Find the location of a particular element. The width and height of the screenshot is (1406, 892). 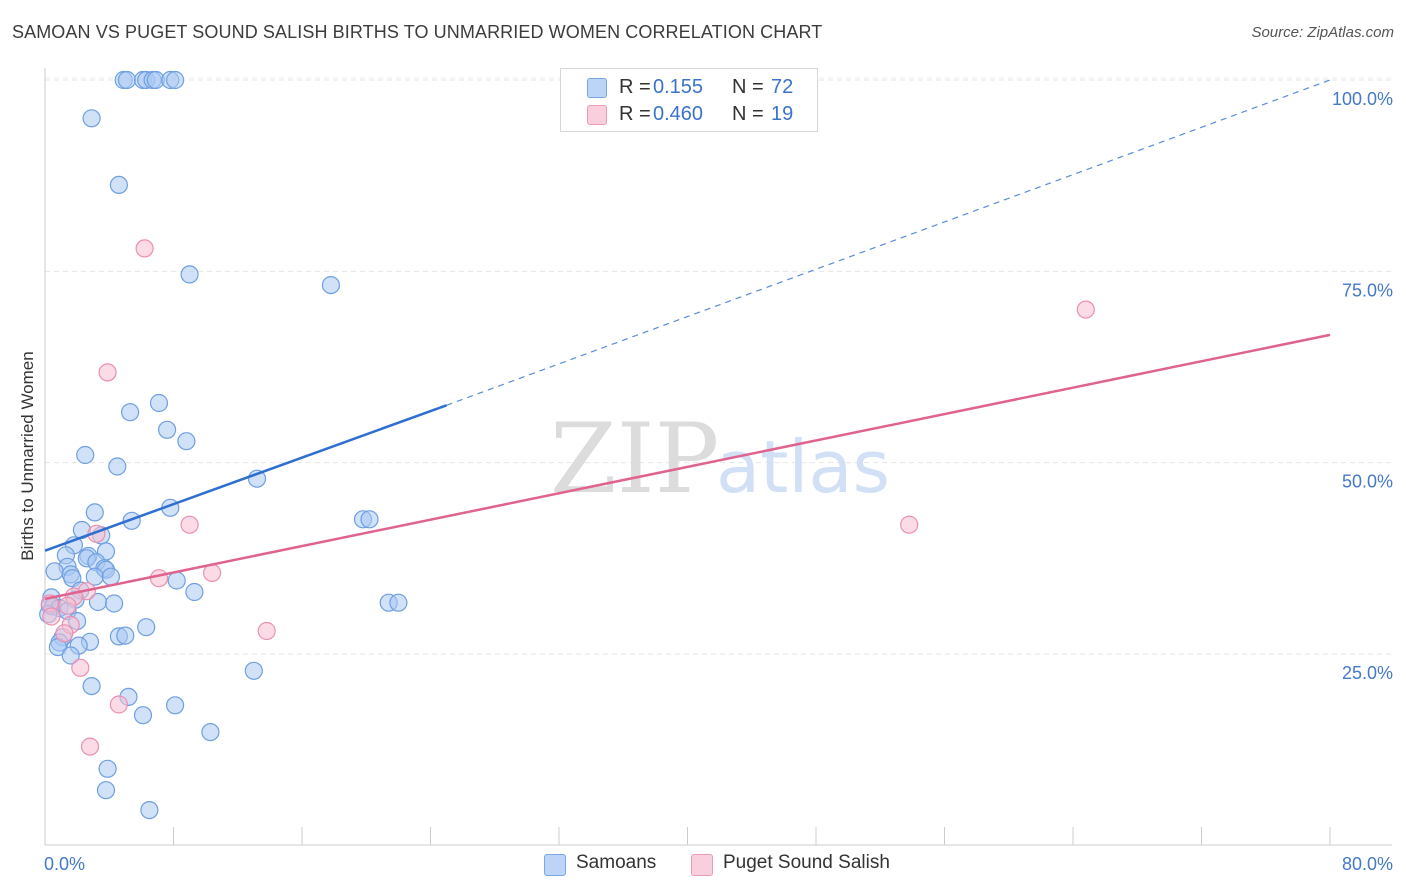

salish-legend-swatch is located at coordinates (702, 865).